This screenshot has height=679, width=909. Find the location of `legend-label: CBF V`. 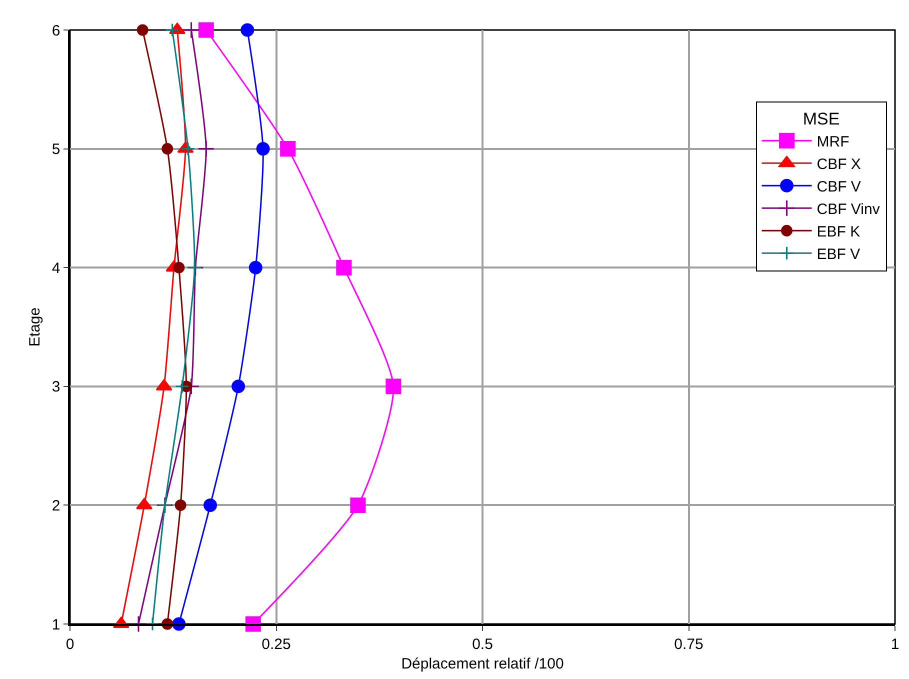

legend-label: CBF V is located at coordinates (838, 187).